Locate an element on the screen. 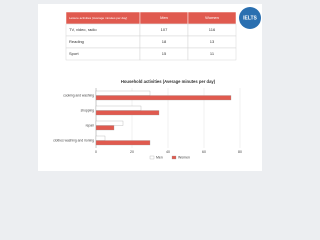 The width and height of the screenshot is (320, 240). cell-text: 13 is located at coordinates (212, 41).